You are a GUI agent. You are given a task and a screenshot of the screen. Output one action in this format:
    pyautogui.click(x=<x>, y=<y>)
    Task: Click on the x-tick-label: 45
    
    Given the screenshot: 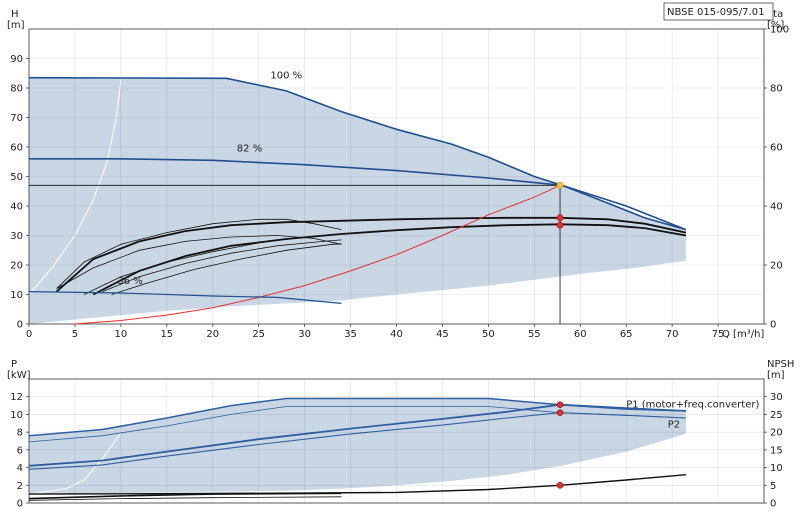 What is the action you would take?
    pyautogui.click(x=442, y=334)
    